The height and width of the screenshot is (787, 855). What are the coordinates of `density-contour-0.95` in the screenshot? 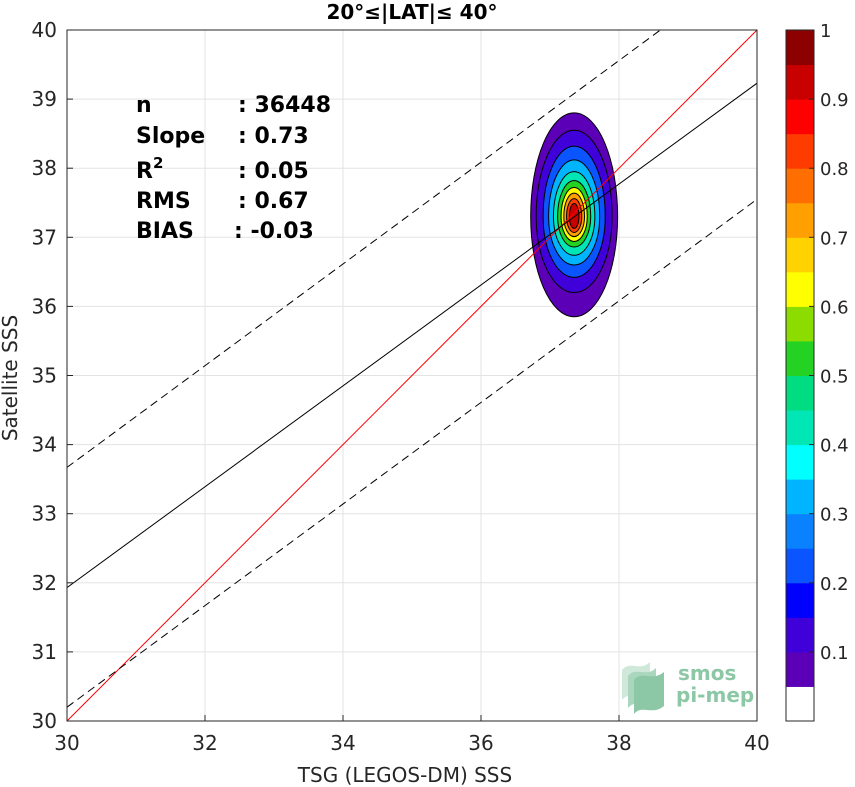 It's located at (574, 215).